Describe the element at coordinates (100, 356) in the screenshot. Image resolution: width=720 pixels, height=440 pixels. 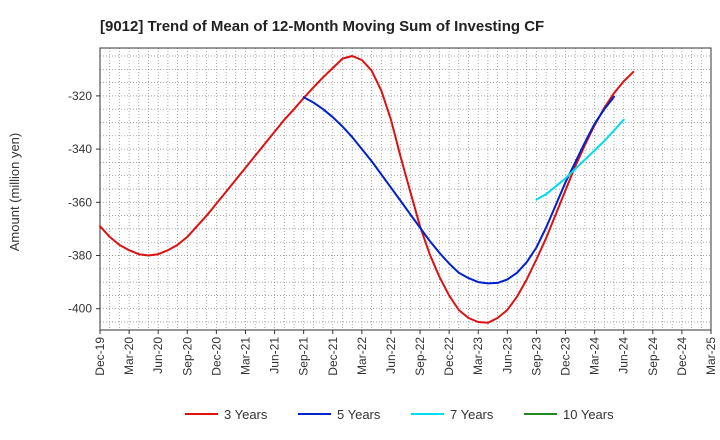
I see `x-tick-label: Dec-19` at that location.